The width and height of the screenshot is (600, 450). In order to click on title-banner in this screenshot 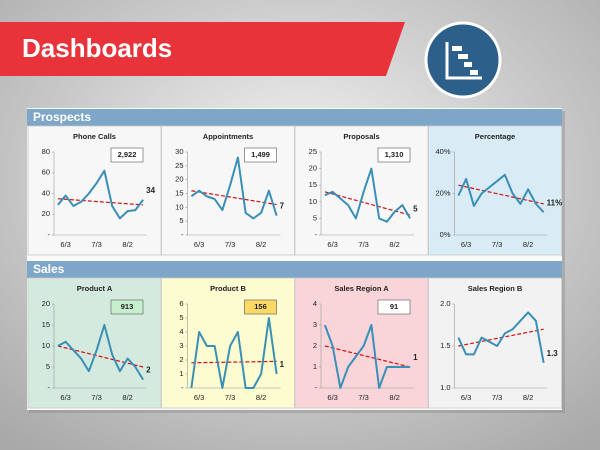, I will do `click(202, 49)`.